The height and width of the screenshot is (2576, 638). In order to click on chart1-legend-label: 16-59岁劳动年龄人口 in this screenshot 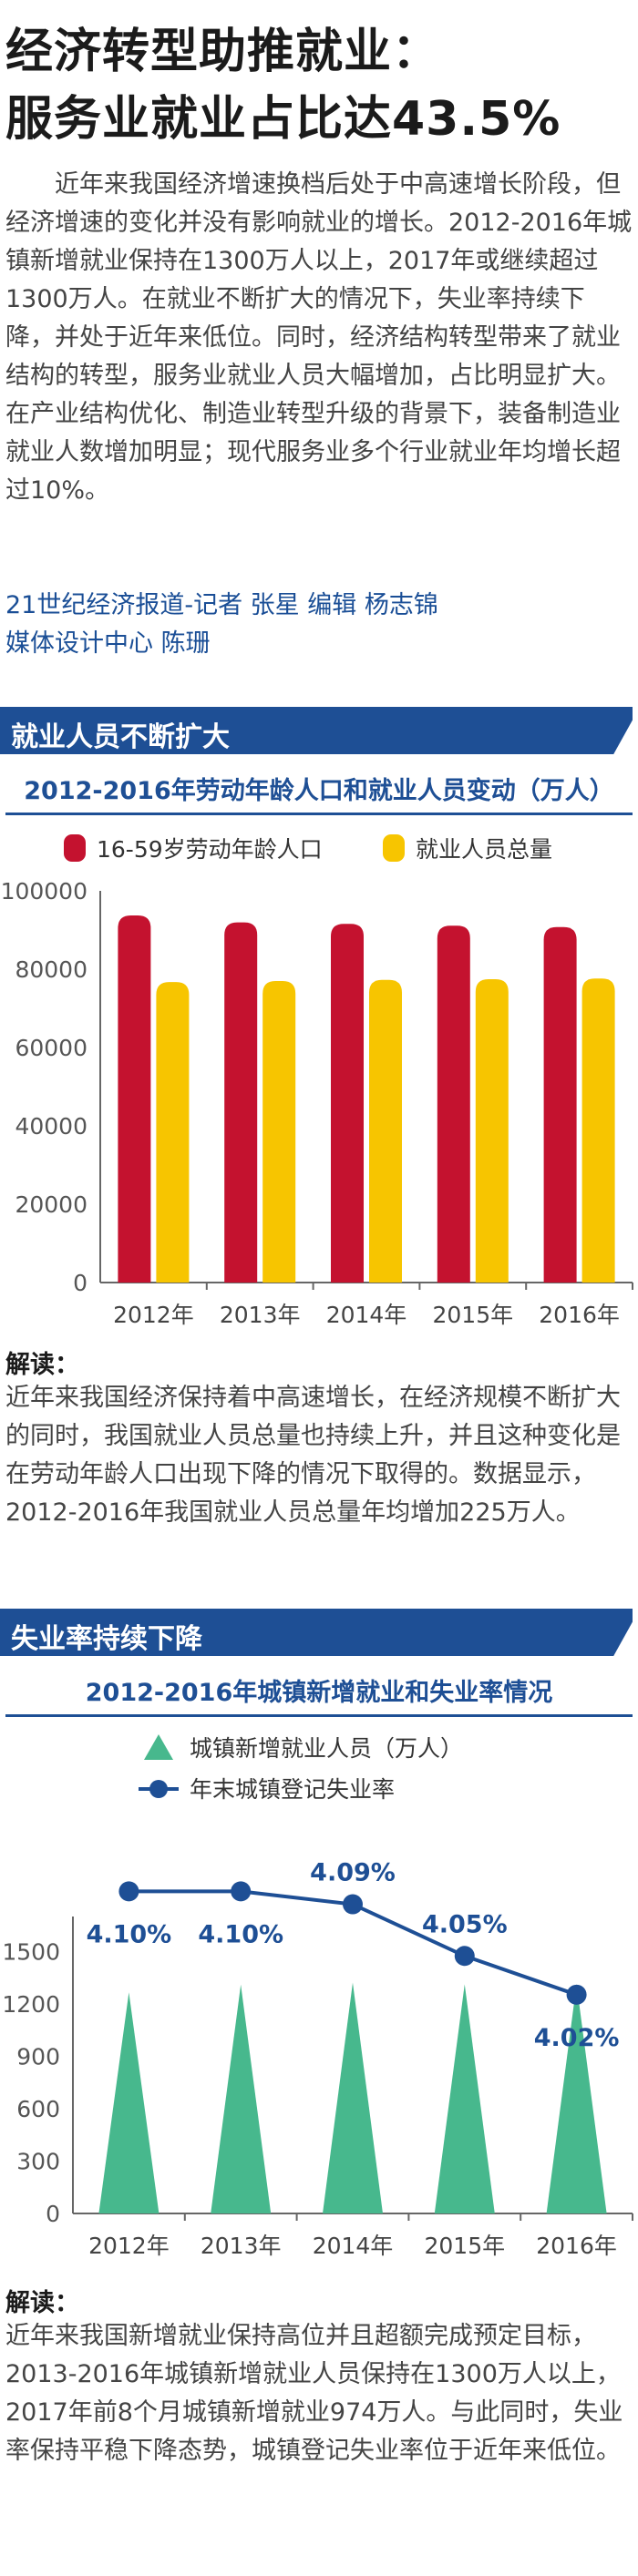, I will do `click(210, 849)`.